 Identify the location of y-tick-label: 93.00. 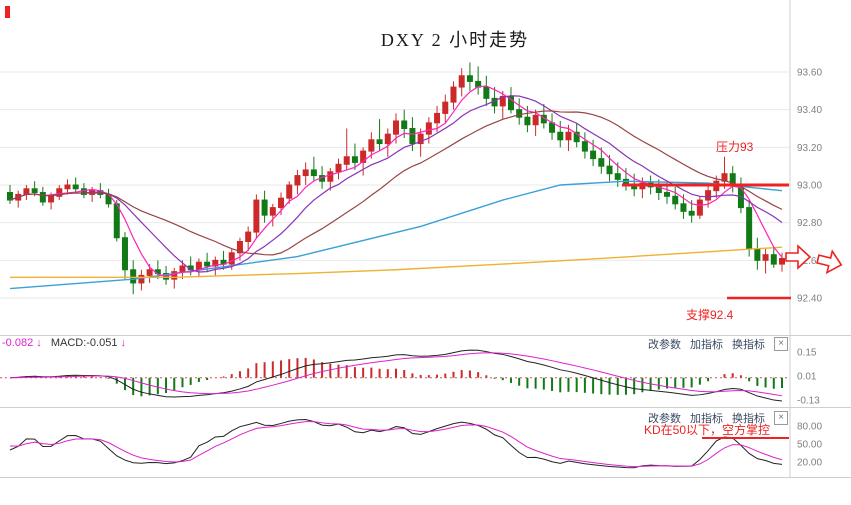
(809, 186).